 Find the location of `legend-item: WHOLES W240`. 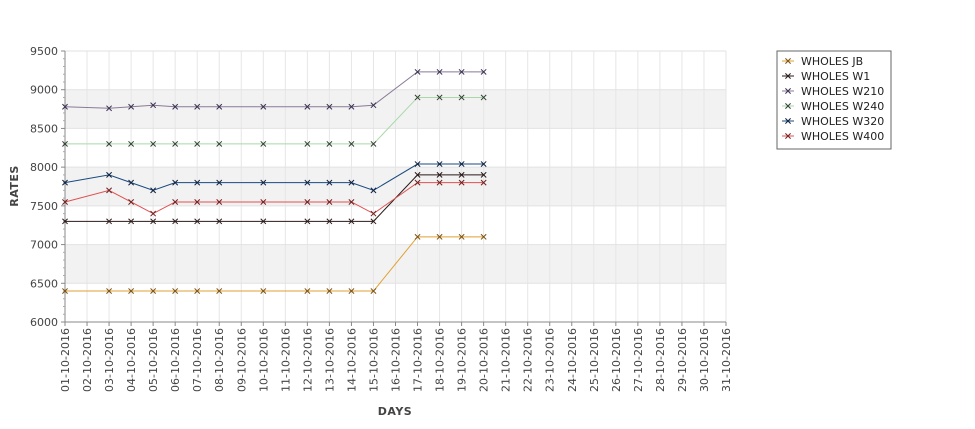

legend-item: WHOLES W240 is located at coordinates (833, 106).